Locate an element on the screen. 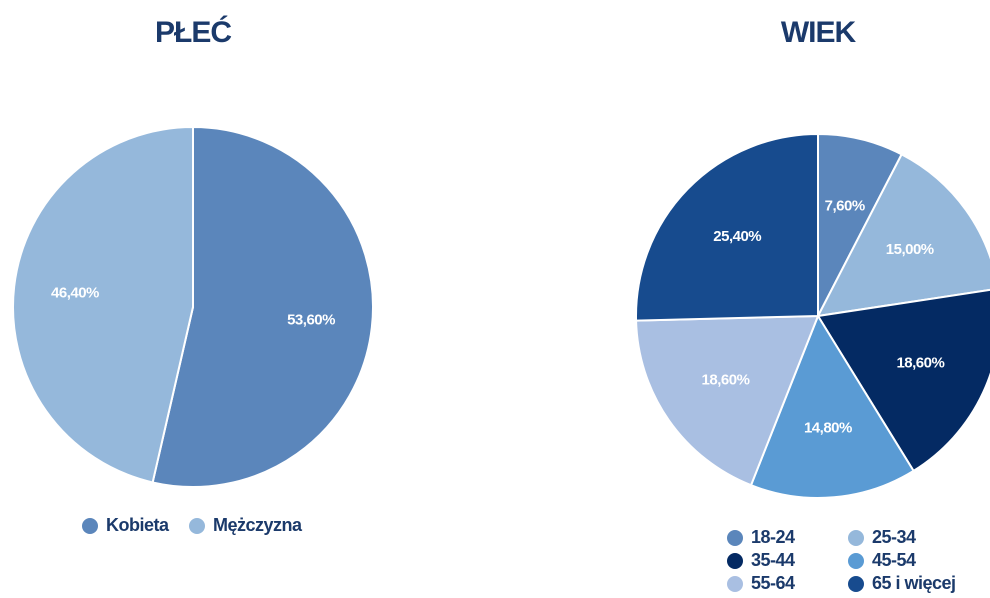 This screenshot has width=990, height=598. chart-title: WIEK is located at coordinates (819, 32).